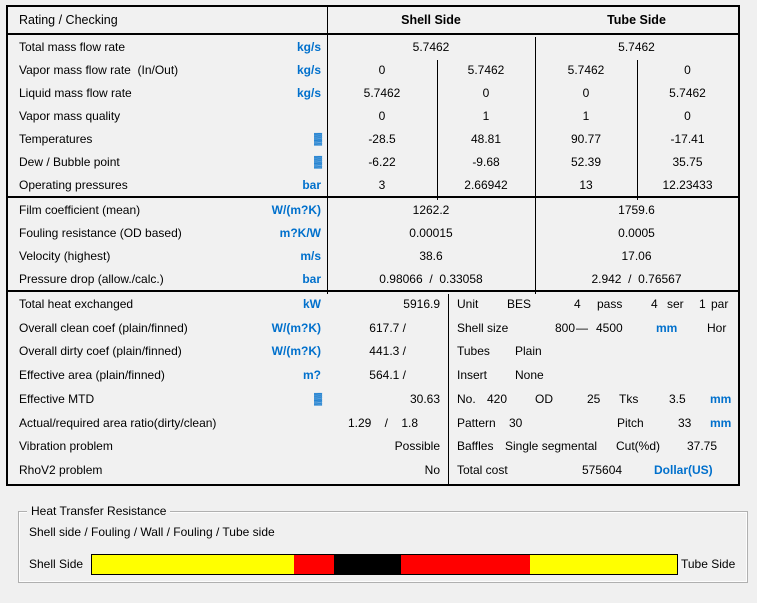  What do you see at coordinates (382, 422) in the screenshot?
I see `summary-value: 1.29 / 1.8` at bounding box center [382, 422].